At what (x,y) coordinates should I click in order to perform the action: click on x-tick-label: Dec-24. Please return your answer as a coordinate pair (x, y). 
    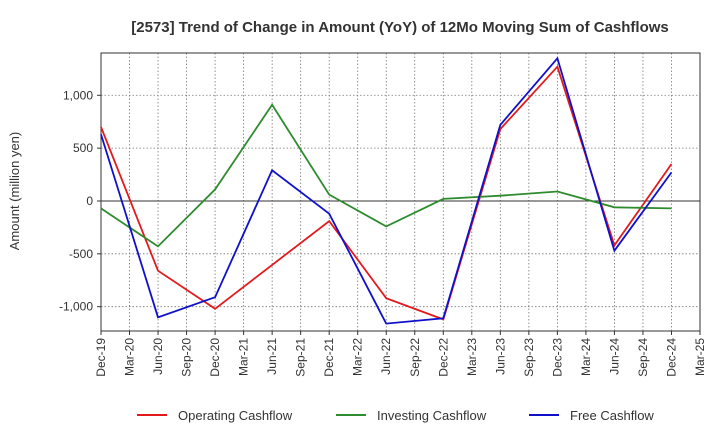
    Looking at the image, I should click on (671, 357).